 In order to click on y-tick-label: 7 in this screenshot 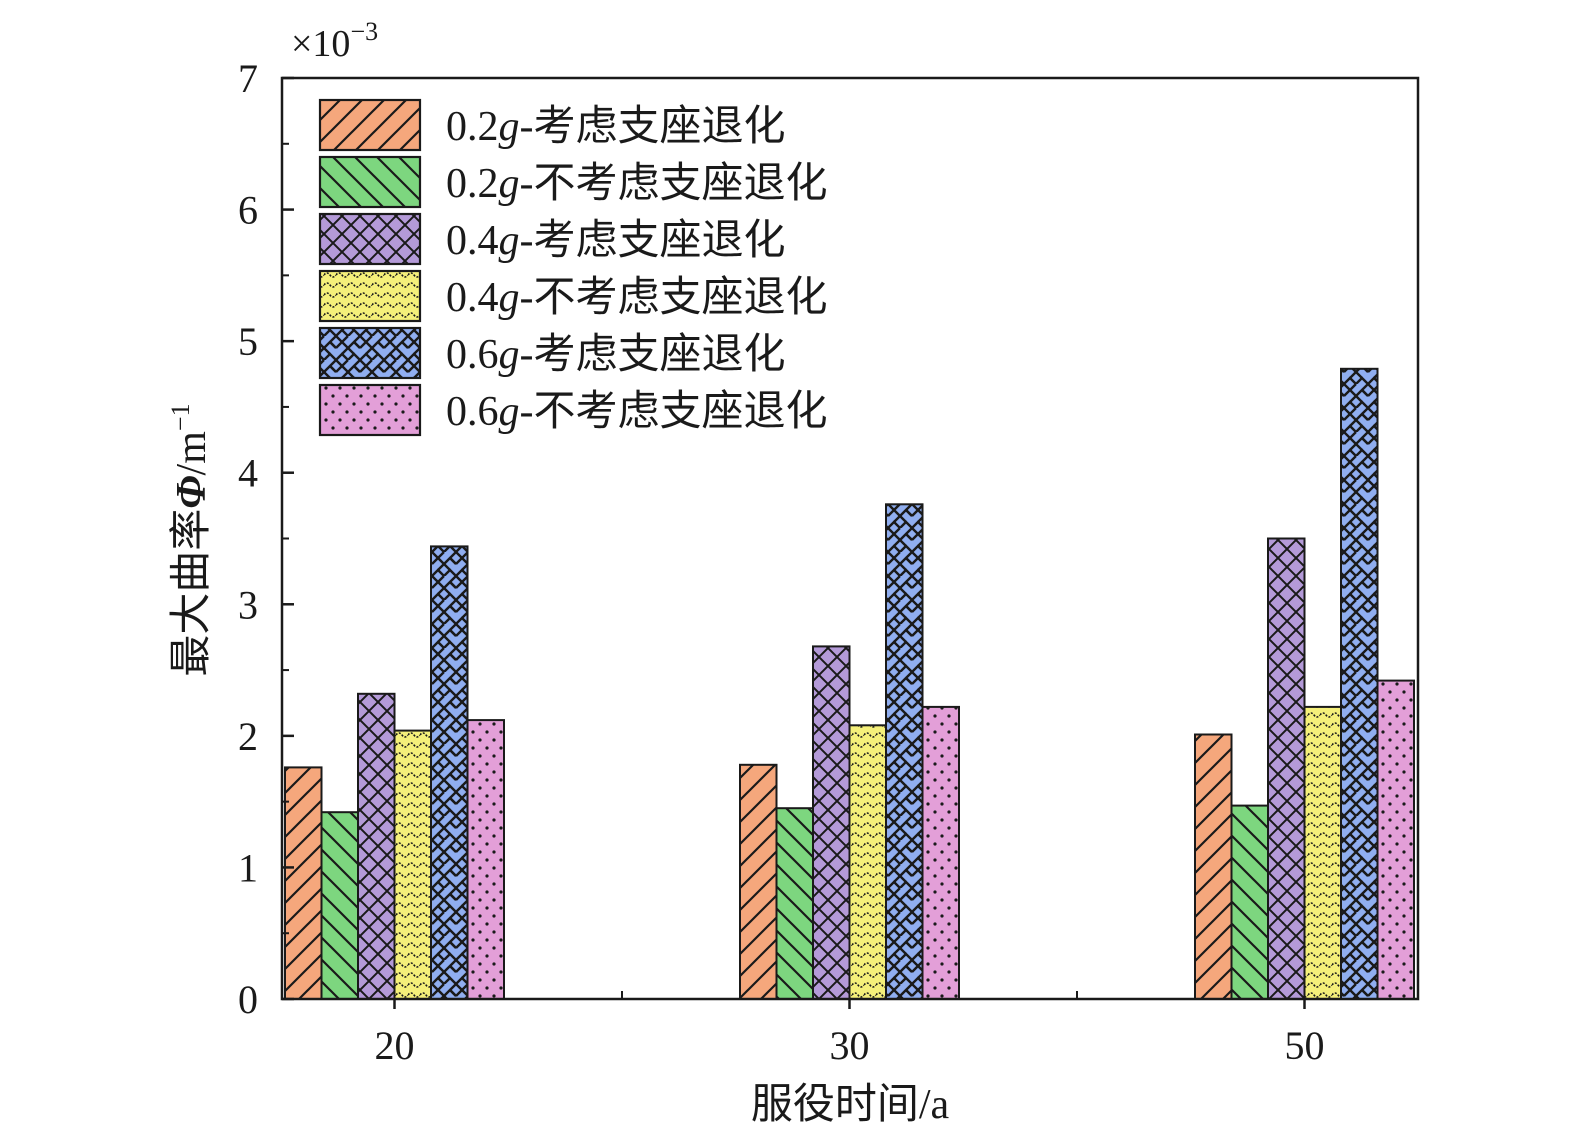, I will do `click(248, 78)`.